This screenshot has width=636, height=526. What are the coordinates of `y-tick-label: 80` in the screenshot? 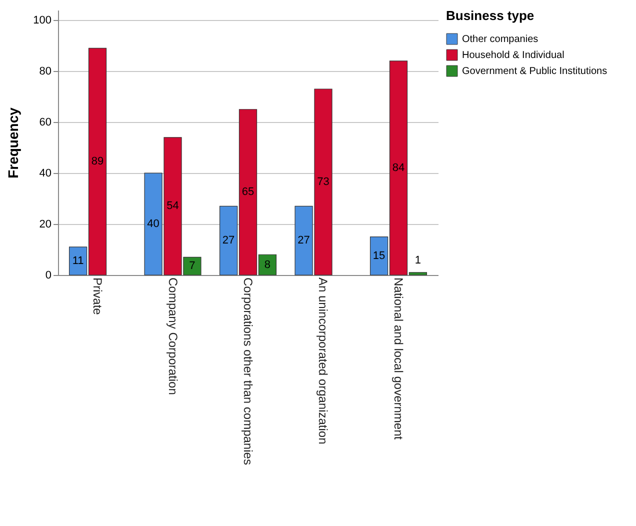 It's located at (45, 72).